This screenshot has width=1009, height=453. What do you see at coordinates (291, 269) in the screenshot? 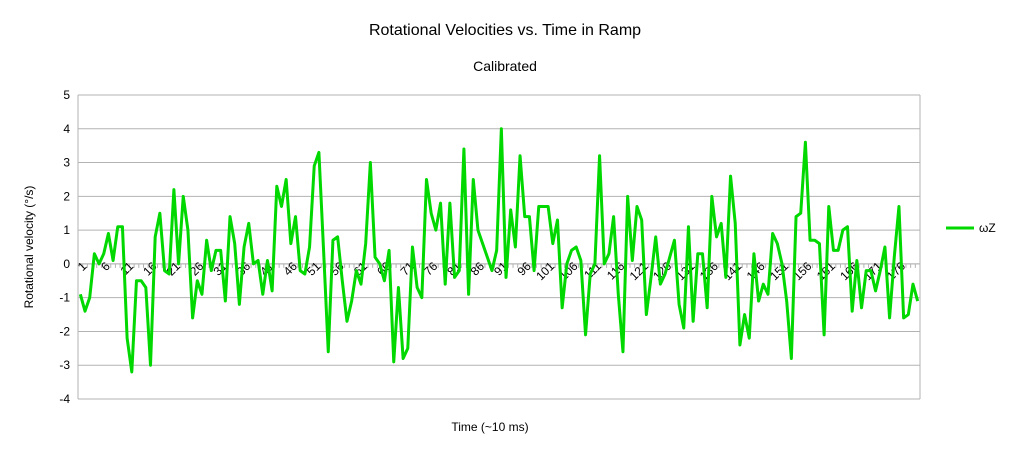
I see `x-tick-label: 46` at bounding box center [291, 269].